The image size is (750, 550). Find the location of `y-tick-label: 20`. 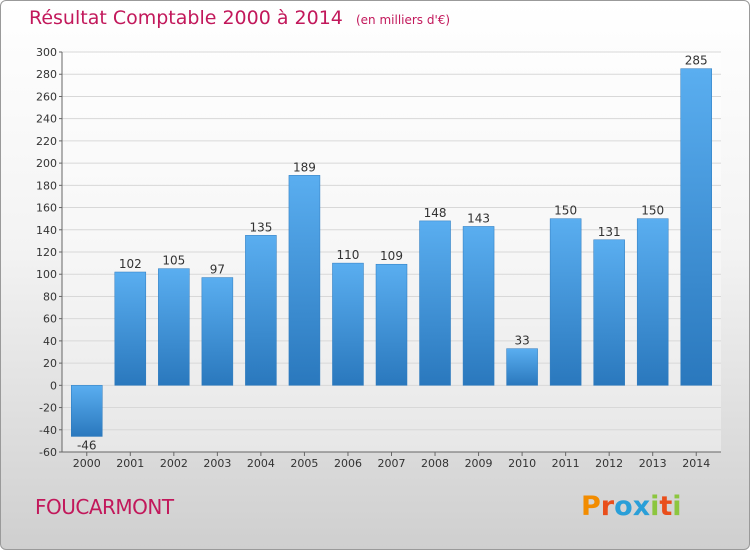

y-tick-label: 20 is located at coordinates (50, 363).